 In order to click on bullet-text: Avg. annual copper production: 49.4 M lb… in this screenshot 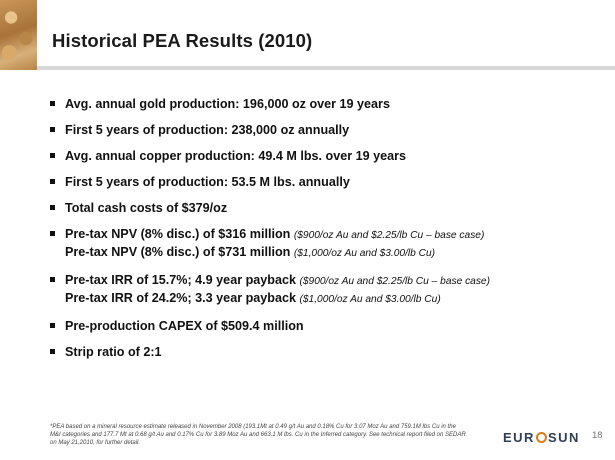, I will do `click(236, 156)`.